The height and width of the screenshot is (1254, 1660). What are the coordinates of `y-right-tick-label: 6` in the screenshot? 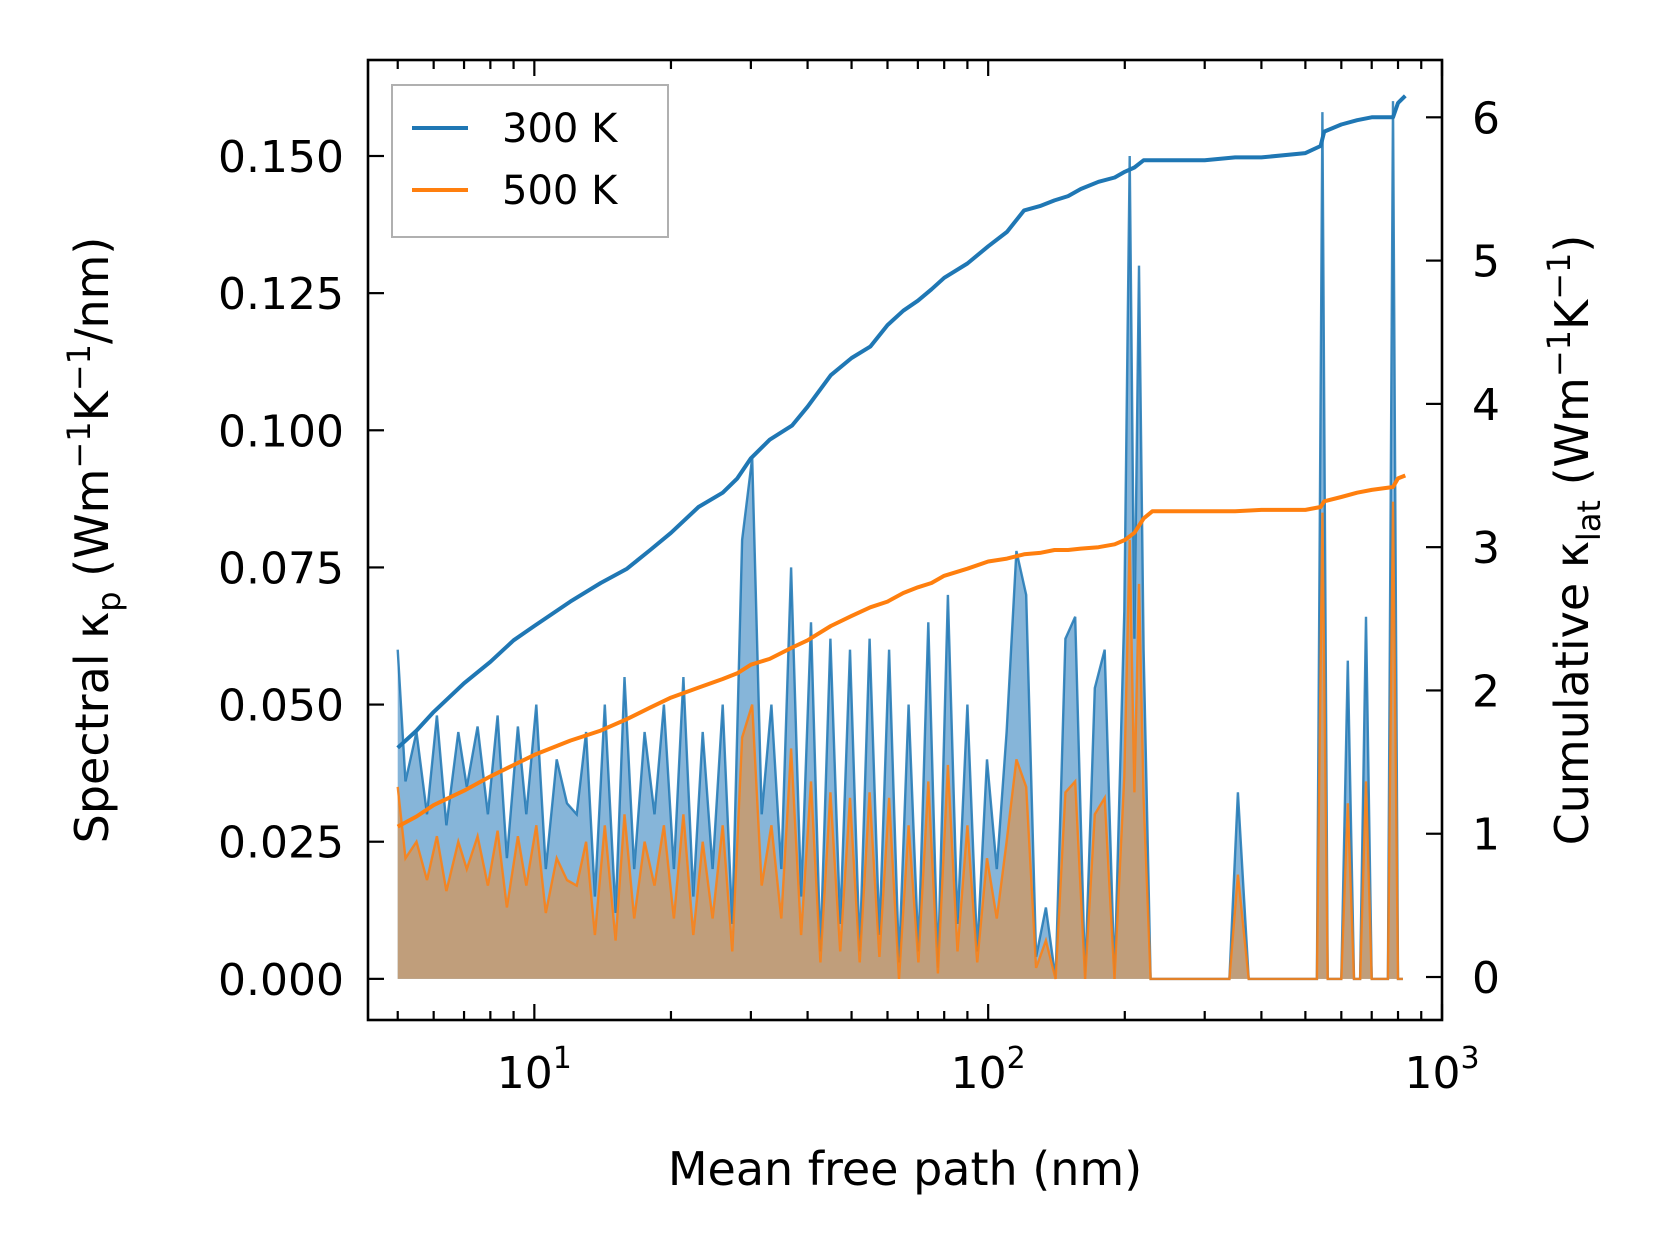 It's located at (1486, 118).